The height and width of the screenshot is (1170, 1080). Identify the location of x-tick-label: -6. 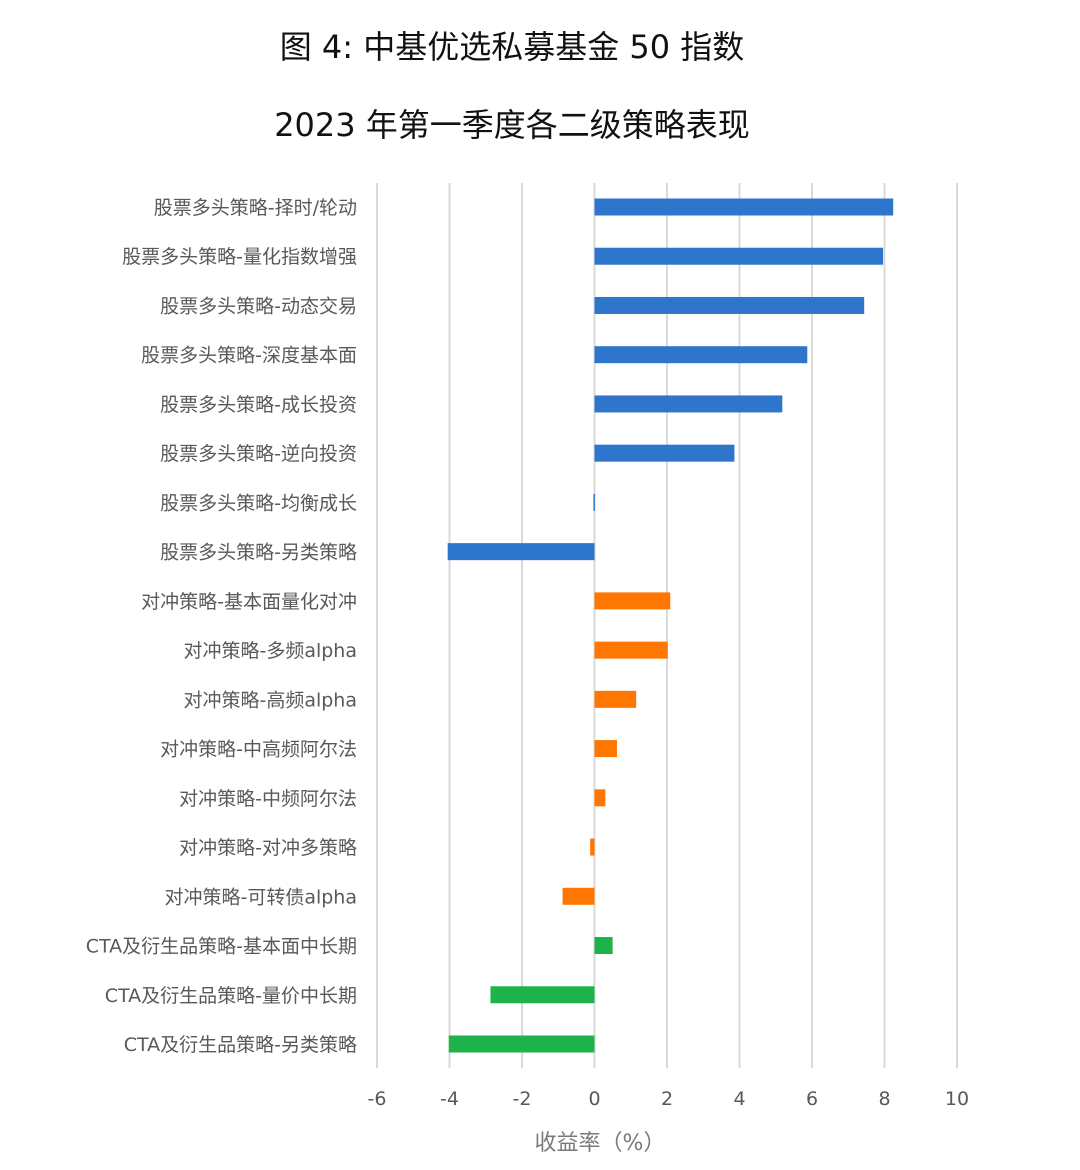
(377, 1099).